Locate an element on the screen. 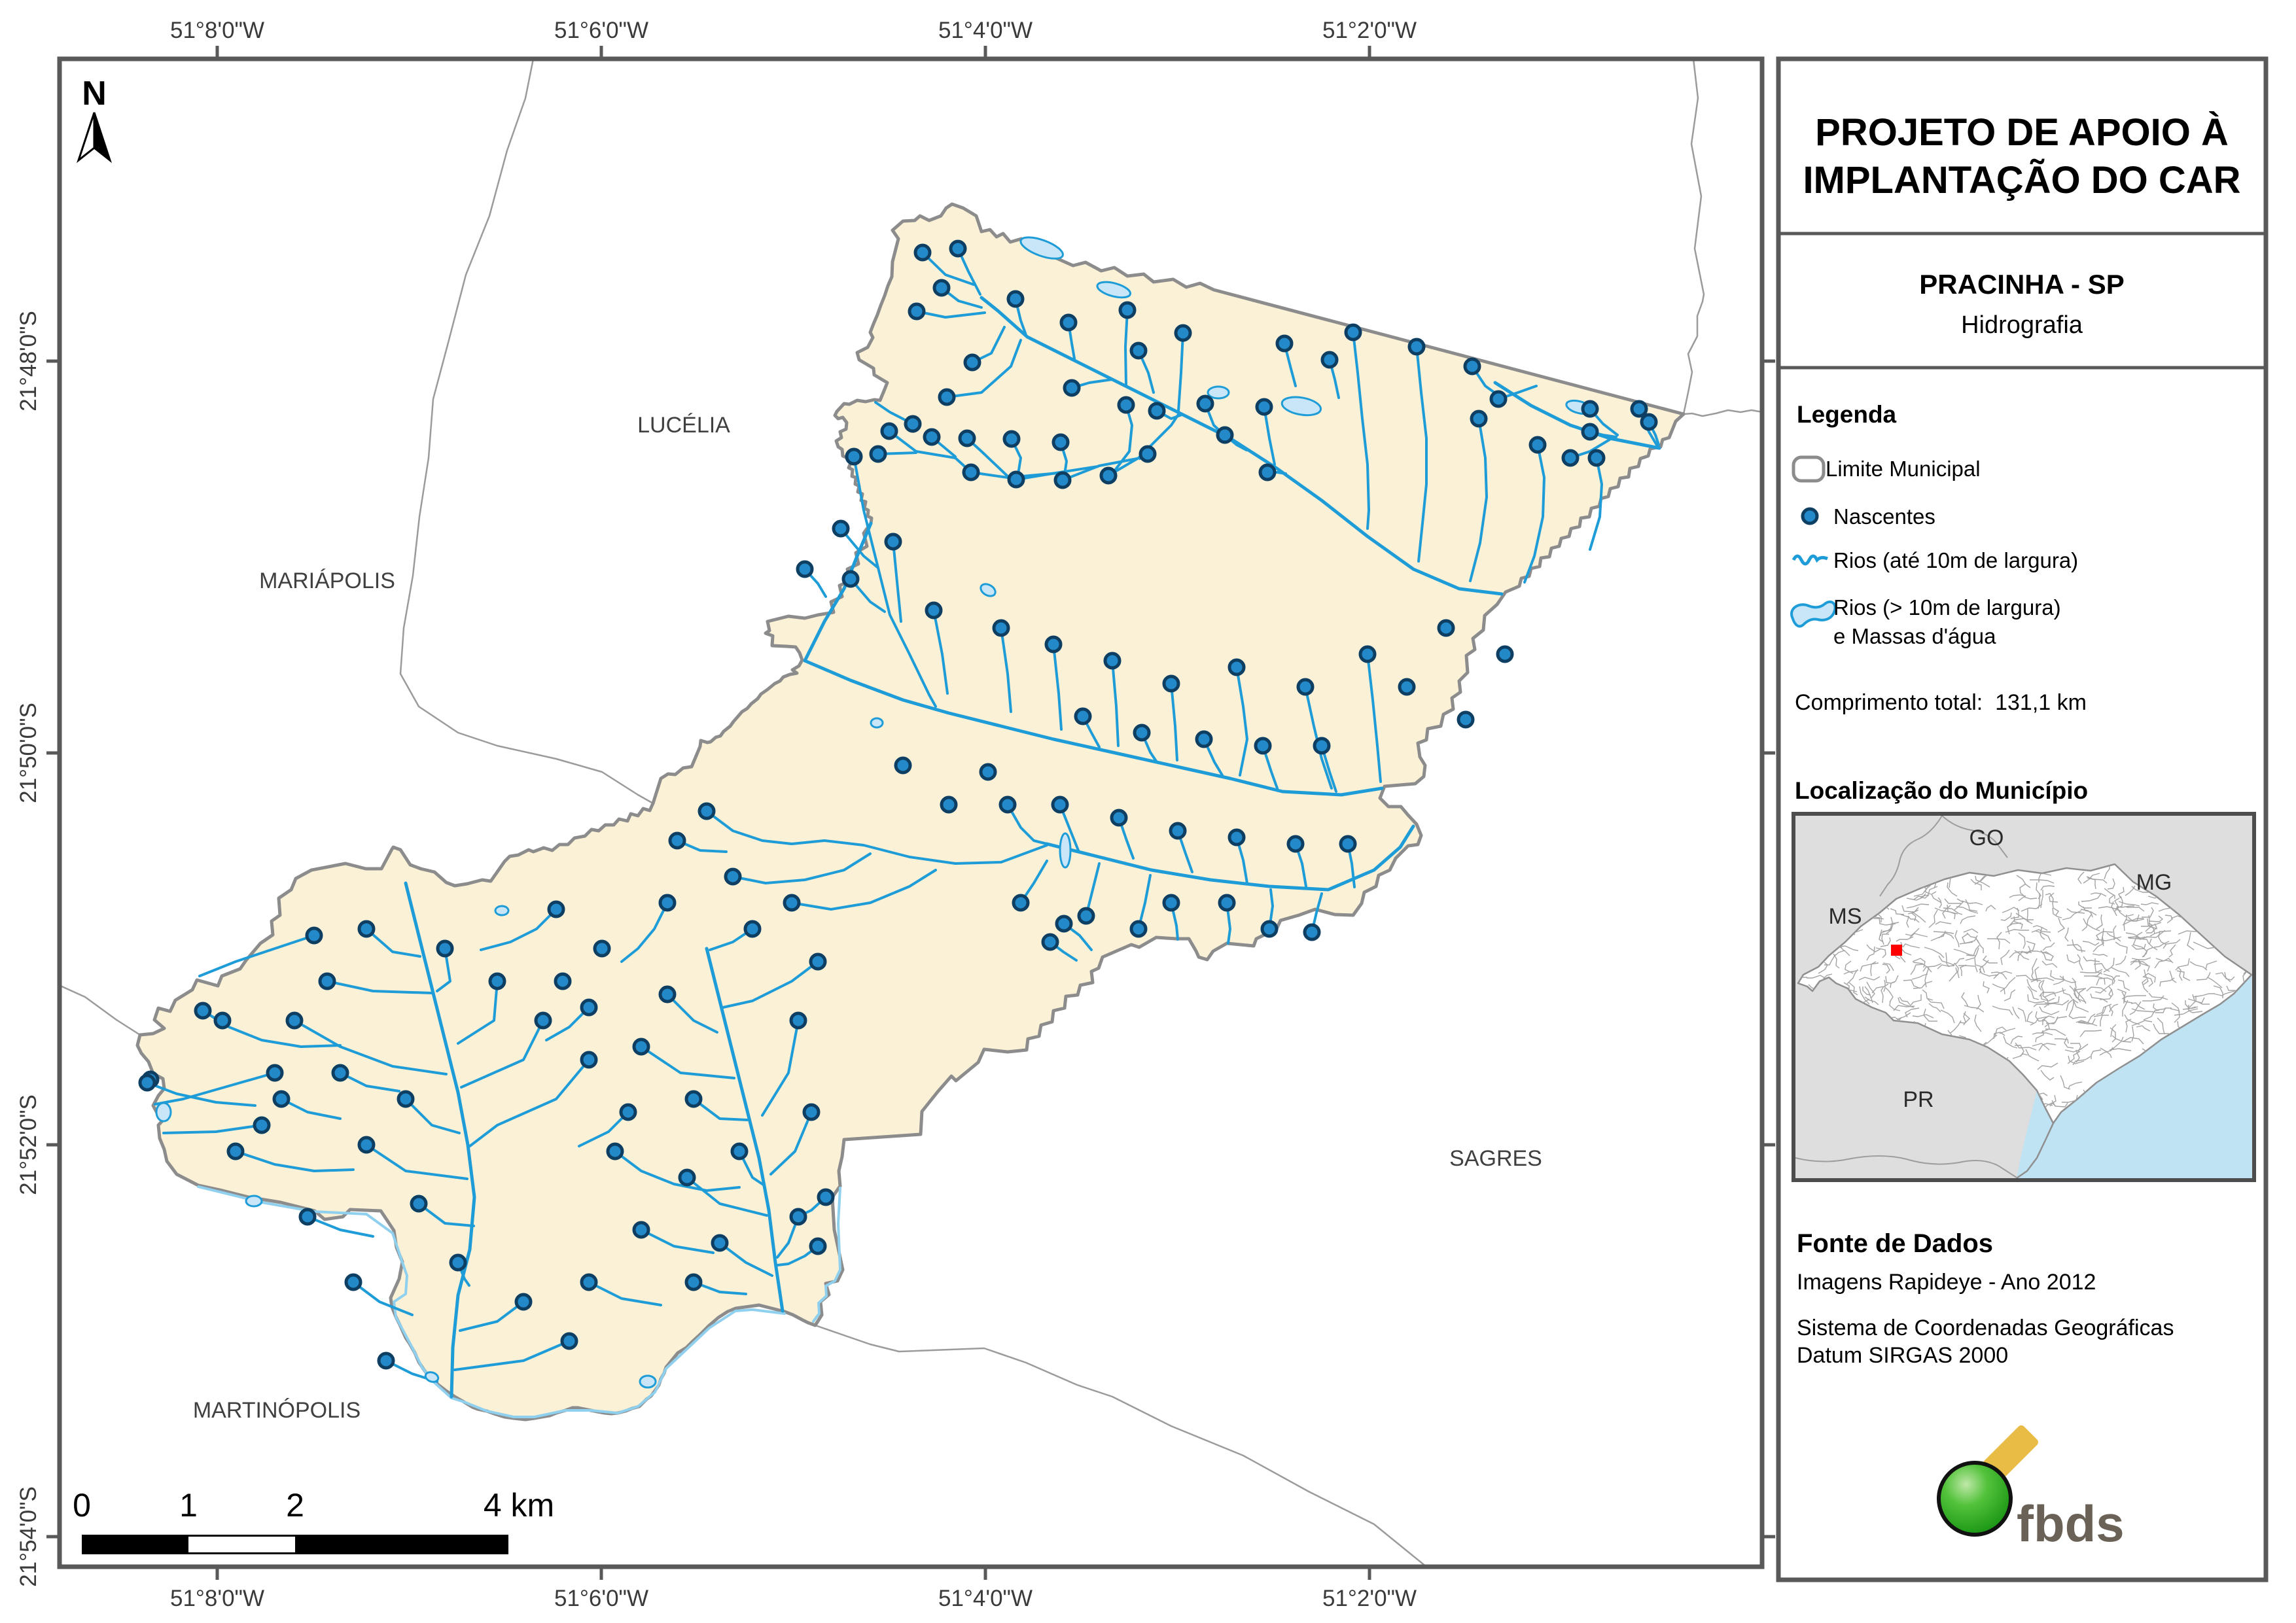  svg-text: PROJETO DE APOIO À is located at coordinates (2022, 132).